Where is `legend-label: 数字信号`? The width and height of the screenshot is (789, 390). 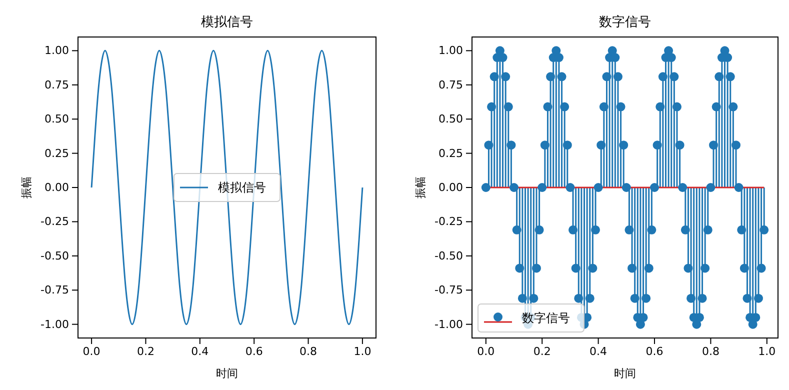
legend-label: 数字信号 is located at coordinates (546, 318).